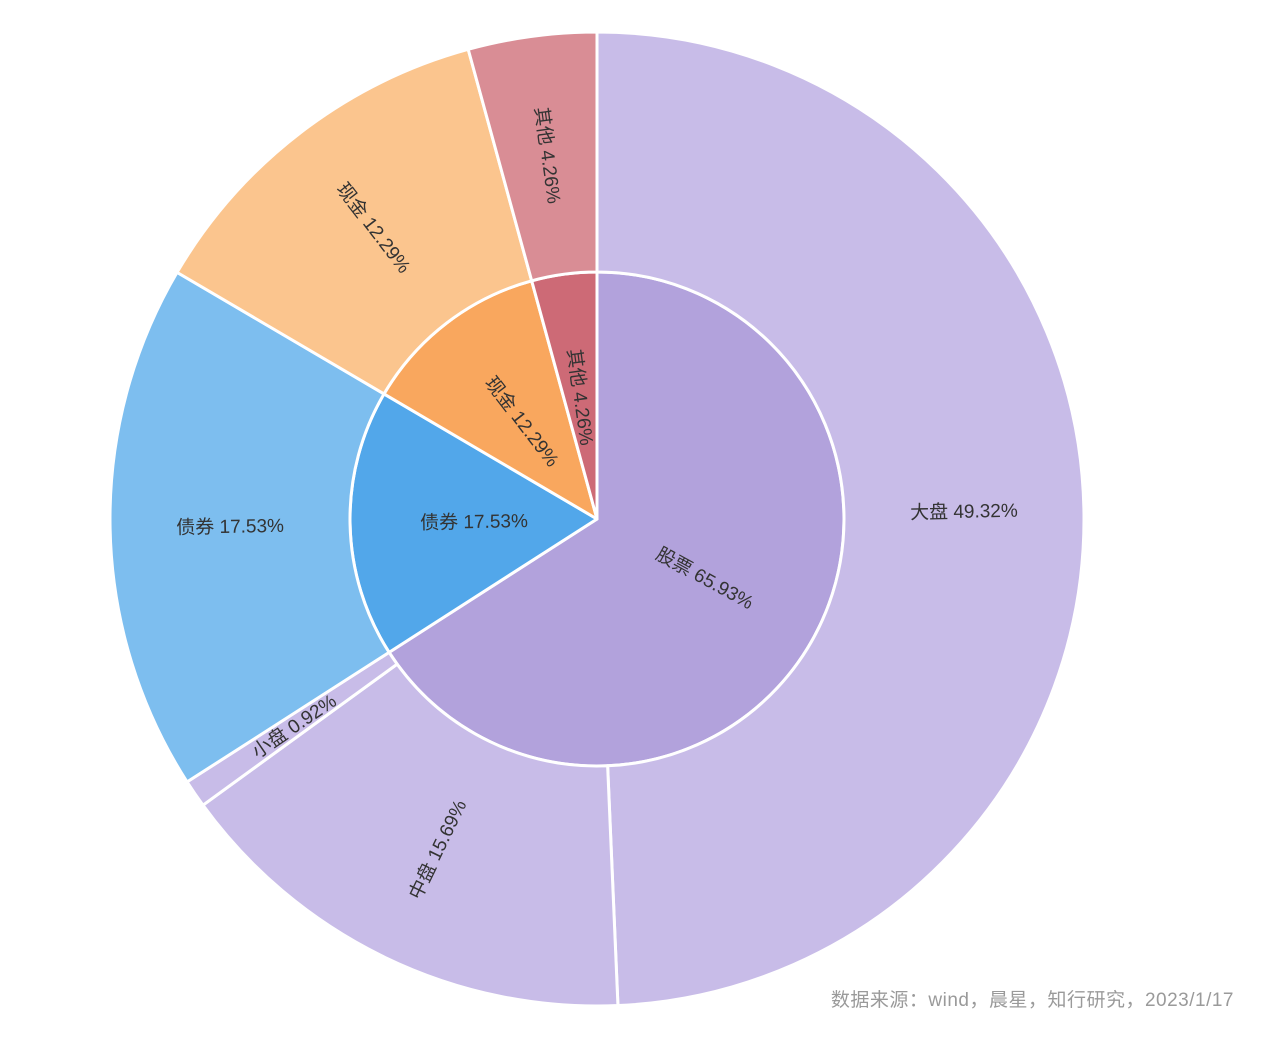  I want to click on outer-segment-现金-4, so click(354, 221).